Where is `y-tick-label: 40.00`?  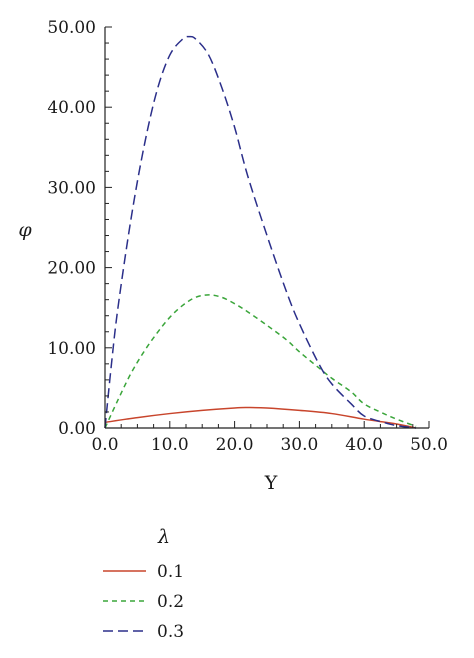 y-tick-label: 40.00 is located at coordinates (71, 108).